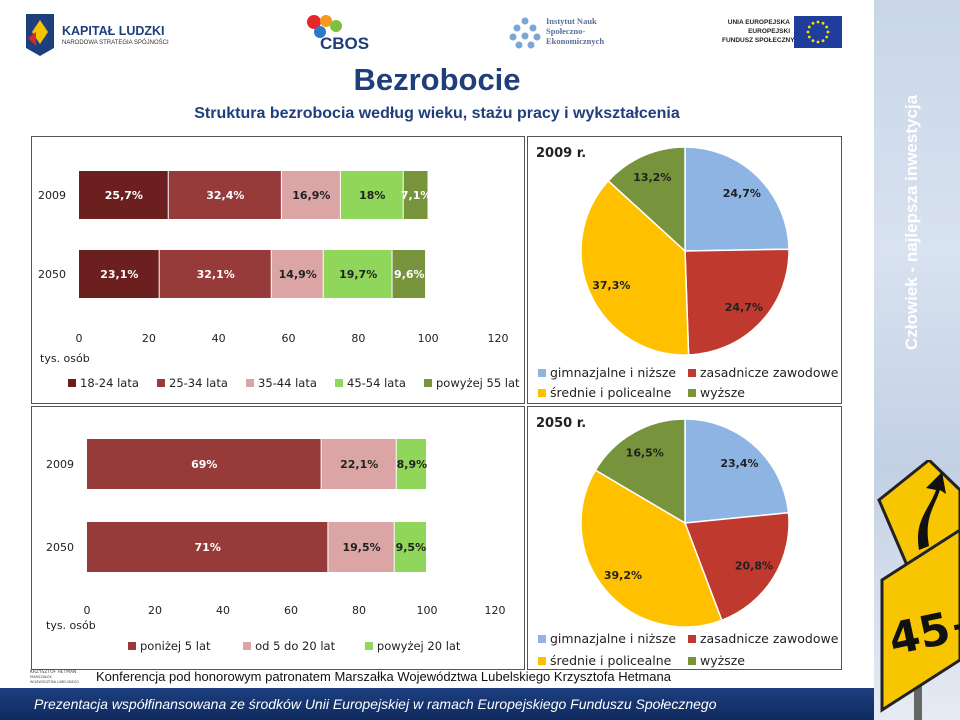  I want to click on legend-label: powyżej 20 lat, so click(419, 646).